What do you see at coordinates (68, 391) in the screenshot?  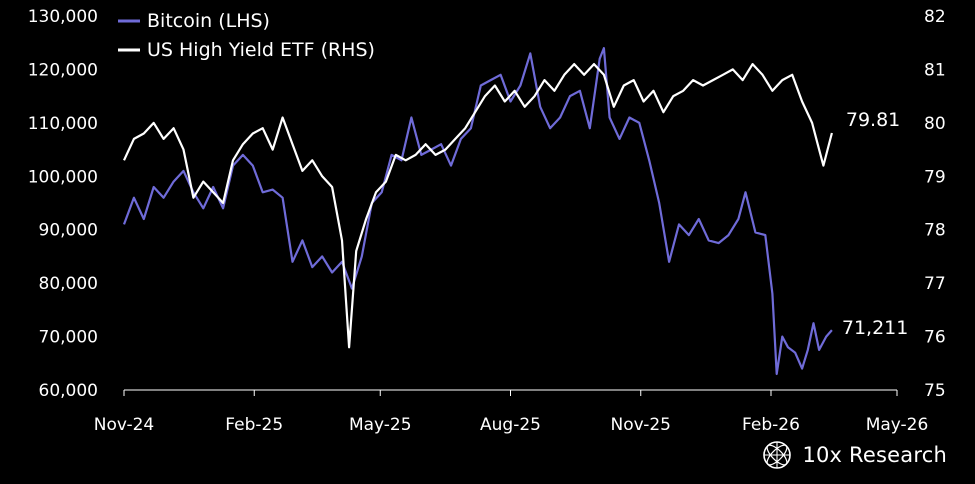 I see `y-left-tick-label: 60,000` at bounding box center [68, 391].